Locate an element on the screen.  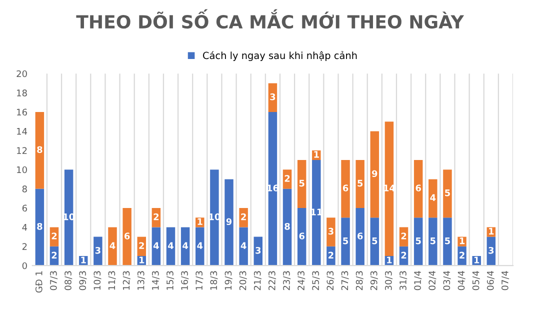
x-tick-label: 12/3 is located at coordinates (126, 280).